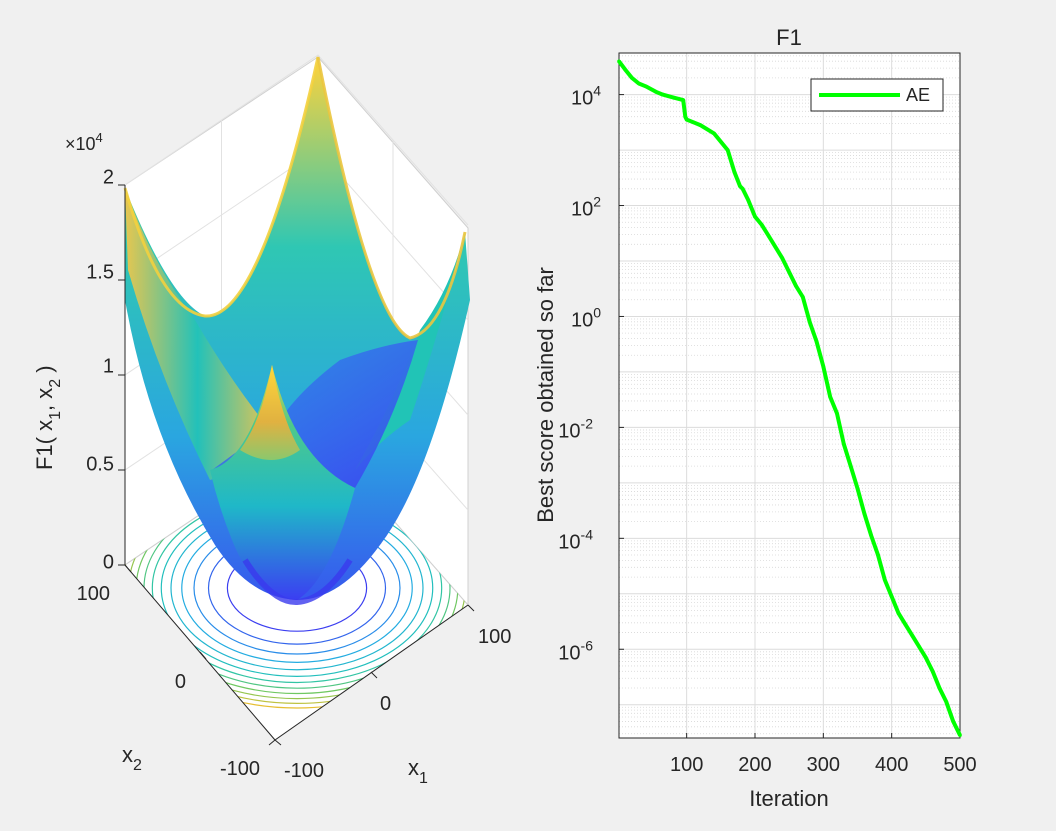  I want to click on z-tick-label: 1, so click(108, 366).